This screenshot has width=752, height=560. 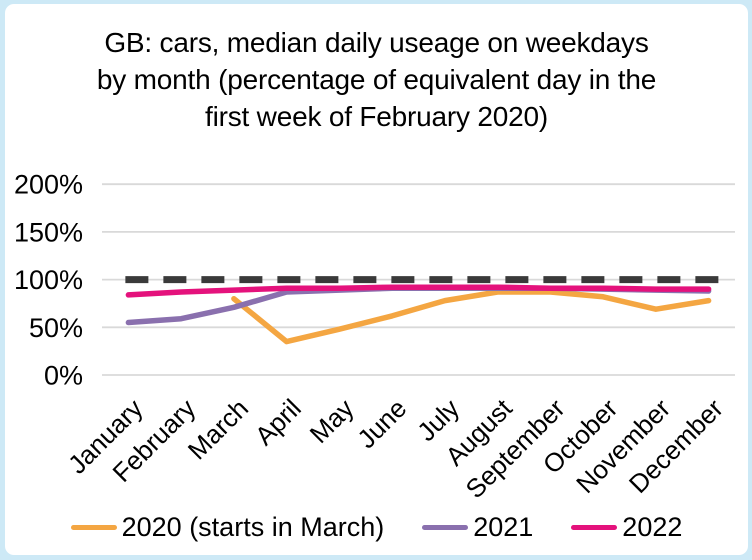 What do you see at coordinates (445, 527) in the screenshot?
I see `legend-swatch-2021-line` at bounding box center [445, 527].